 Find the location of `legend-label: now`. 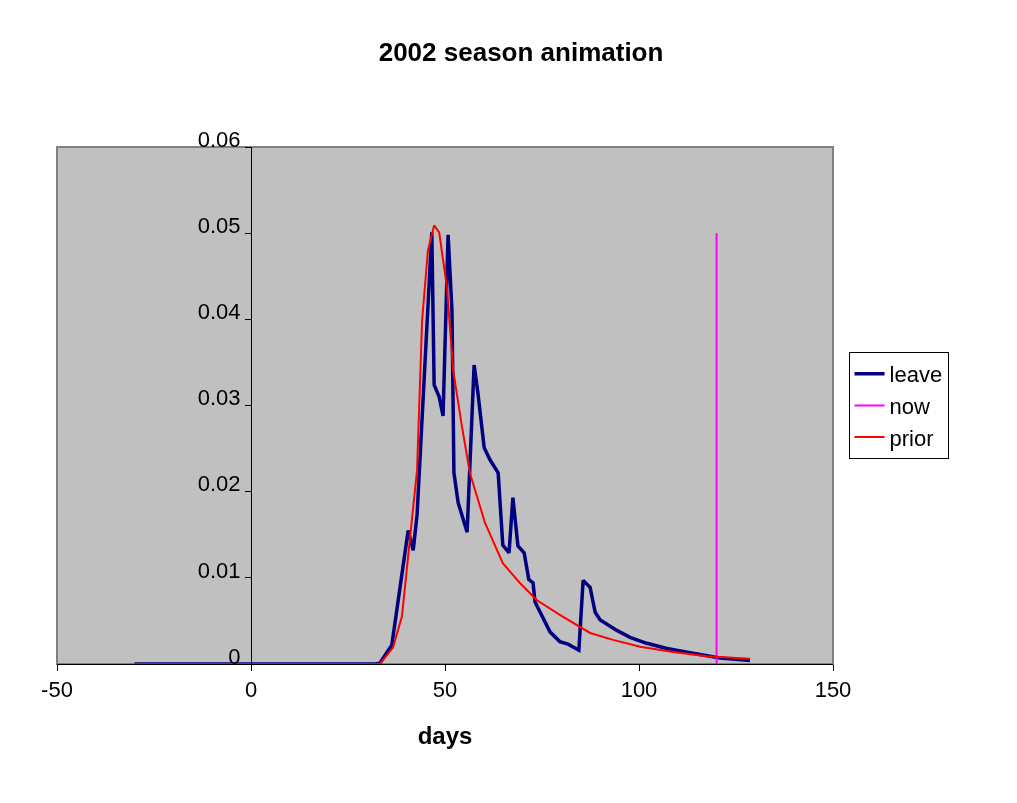

legend-label: now is located at coordinates (909, 406).